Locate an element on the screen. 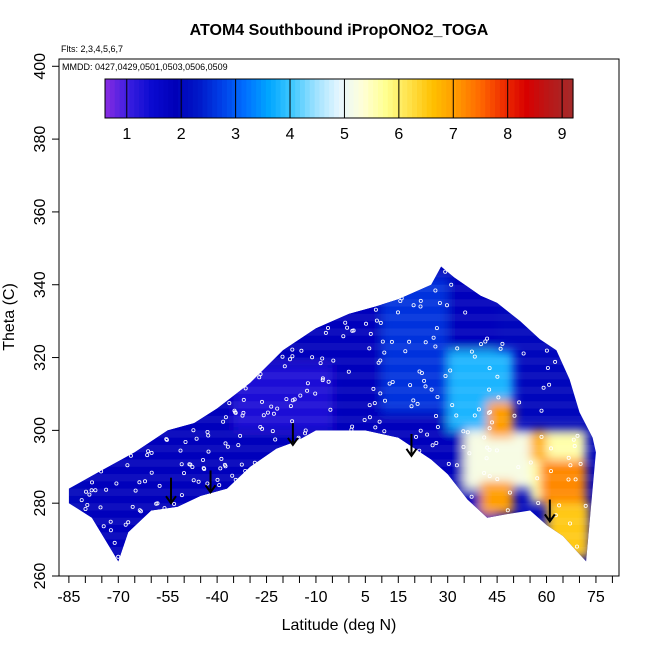 The image size is (650, 650). x-tick-label: 60 is located at coordinates (547, 597).